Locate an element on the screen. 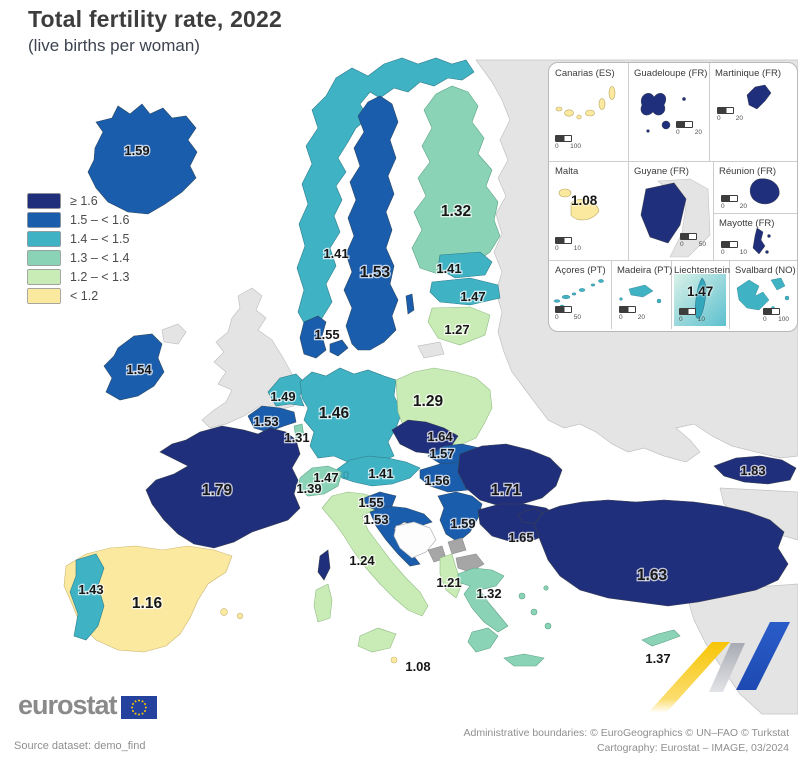 The image size is (798, 770). legend-item: 1.2 – < 1.3 is located at coordinates (78, 276).